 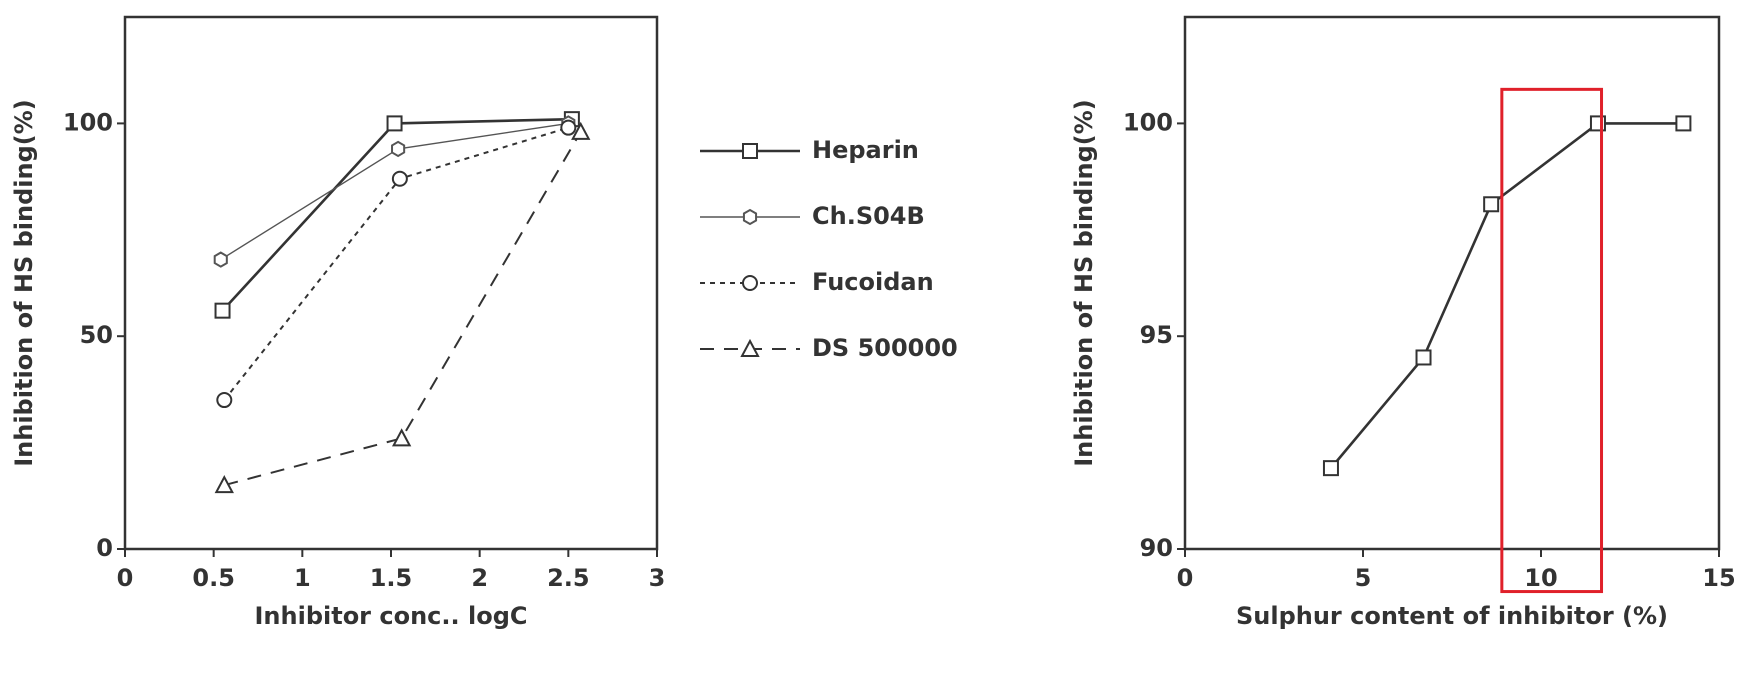 What do you see at coordinates (96, 335) in the screenshot?
I see `y-tick-label: 50` at bounding box center [96, 335].